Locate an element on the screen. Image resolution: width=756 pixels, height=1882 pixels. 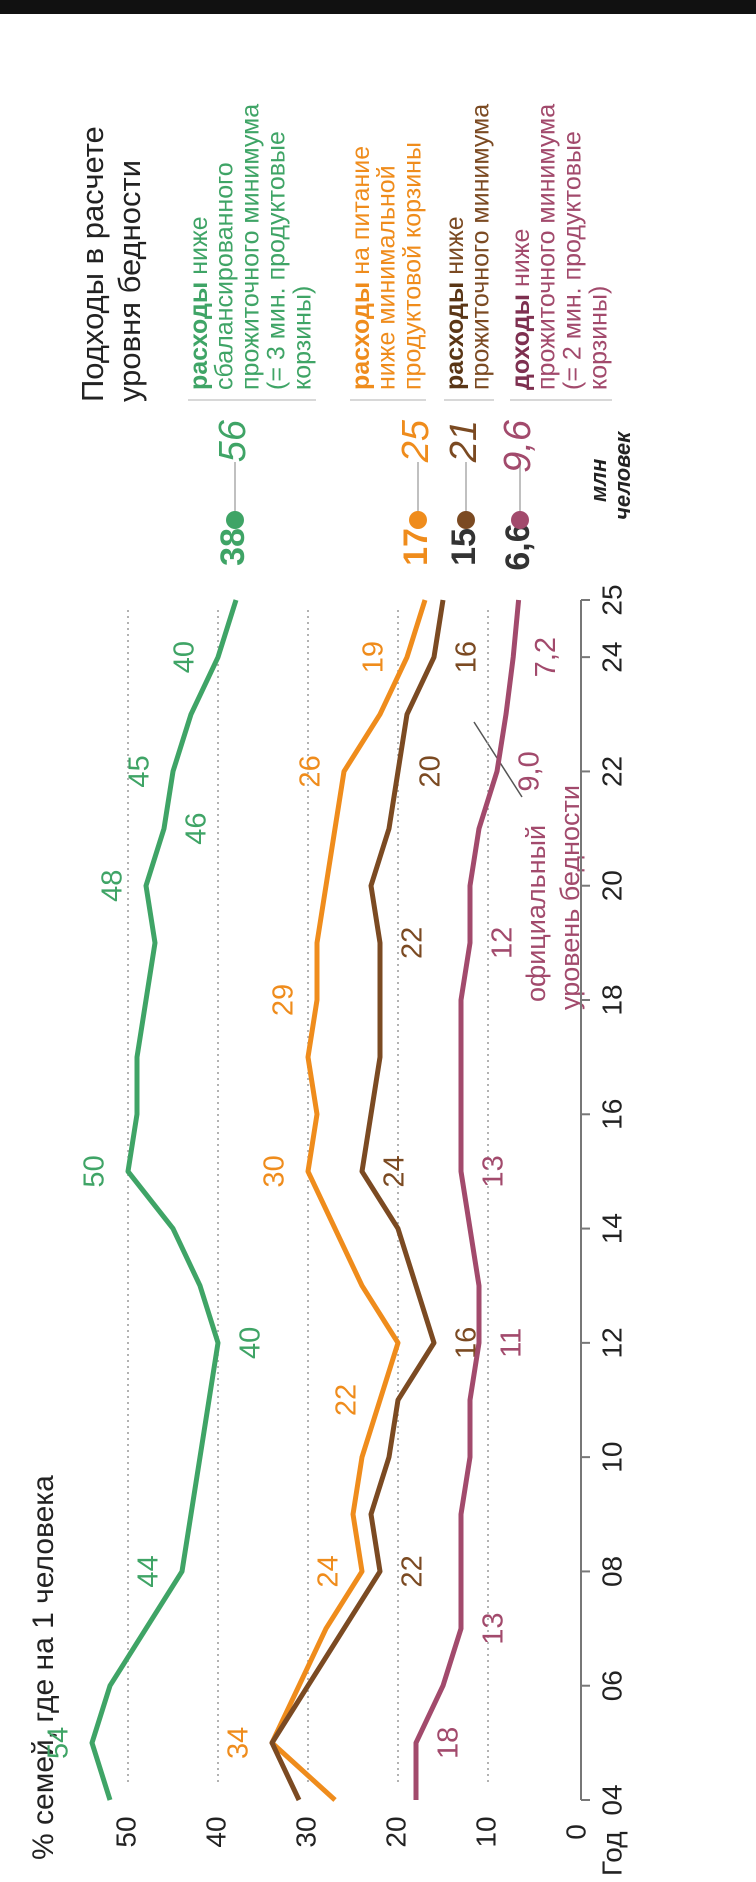
y-tick-label: 40 is located at coordinates (215, 1831).